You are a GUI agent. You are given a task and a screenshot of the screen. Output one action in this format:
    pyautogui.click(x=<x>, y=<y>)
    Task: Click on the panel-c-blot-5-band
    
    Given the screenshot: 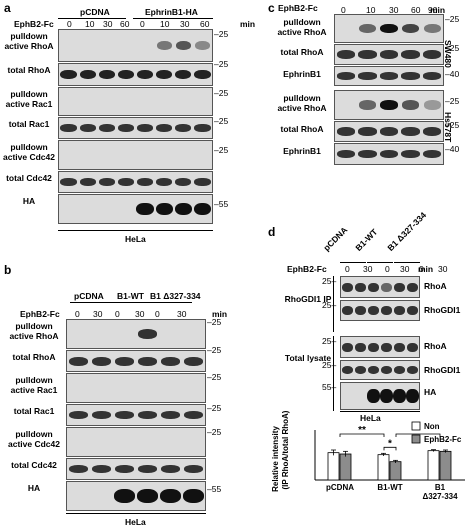 What is the action you would take?
    pyautogui.click(x=432, y=154)
    